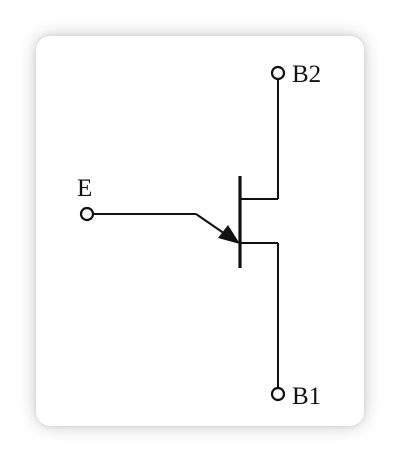 The height and width of the screenshot is (460, 400). Describe the element at coordinates (278, 394) in the screenshot. I see `b1-terminal-circle` at that location.